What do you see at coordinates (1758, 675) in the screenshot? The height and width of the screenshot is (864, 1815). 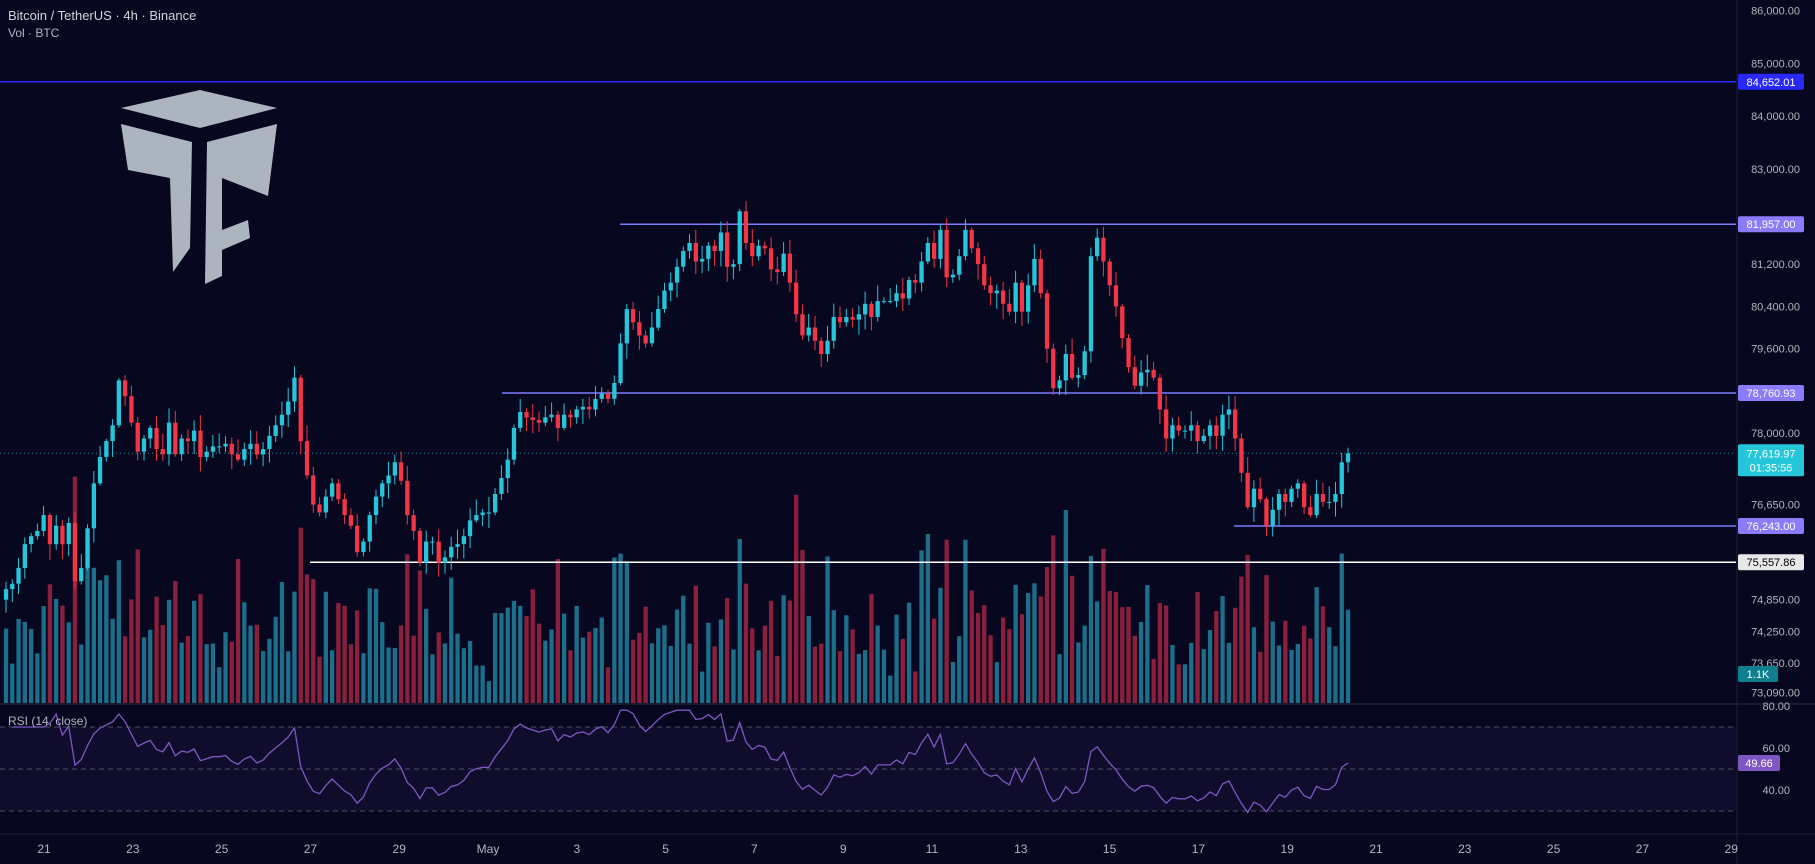 I see `volume-scale-label: 1.1K` at bounding box center [1758, 675].